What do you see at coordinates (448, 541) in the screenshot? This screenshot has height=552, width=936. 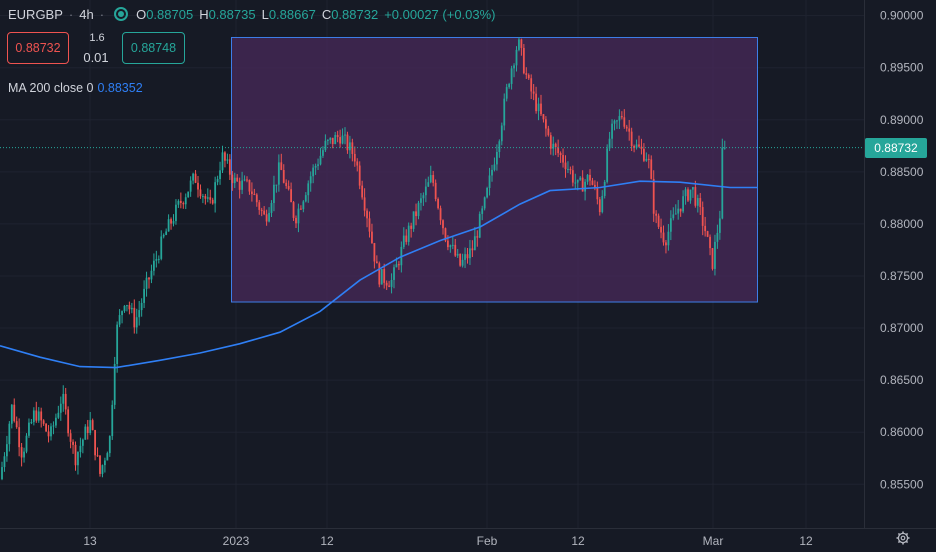 I see `time-axis: 13 2023 12 Feb 12 Mar 12` at bounding box center [448, 541].